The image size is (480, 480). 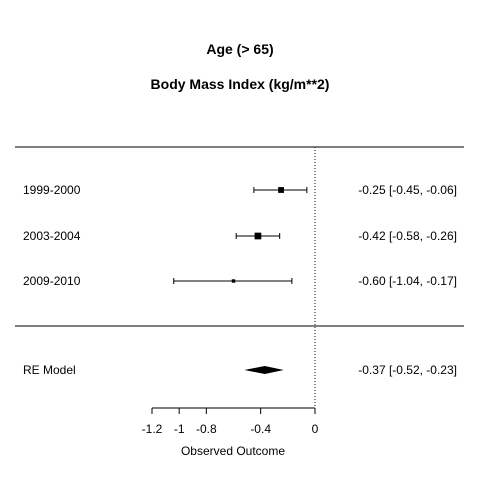 I want to click on study-row: 2009-2010 -0.60 [-1.04, -0.17], so click(x=240, y=281).